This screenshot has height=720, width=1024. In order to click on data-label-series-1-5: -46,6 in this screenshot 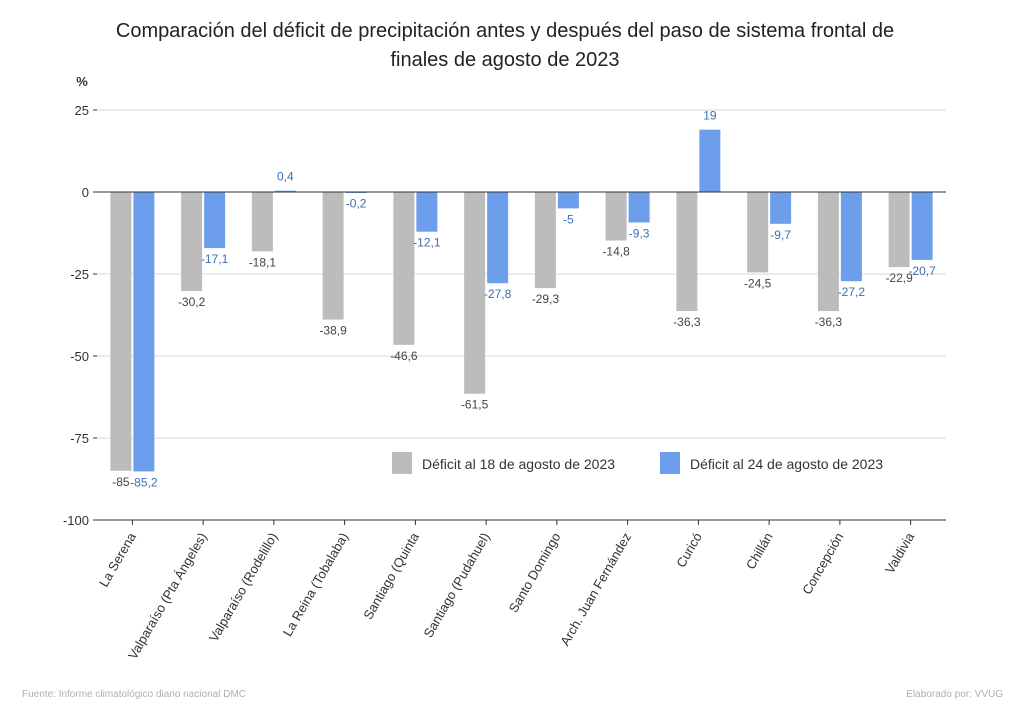, I will do `click(404, 356)`.